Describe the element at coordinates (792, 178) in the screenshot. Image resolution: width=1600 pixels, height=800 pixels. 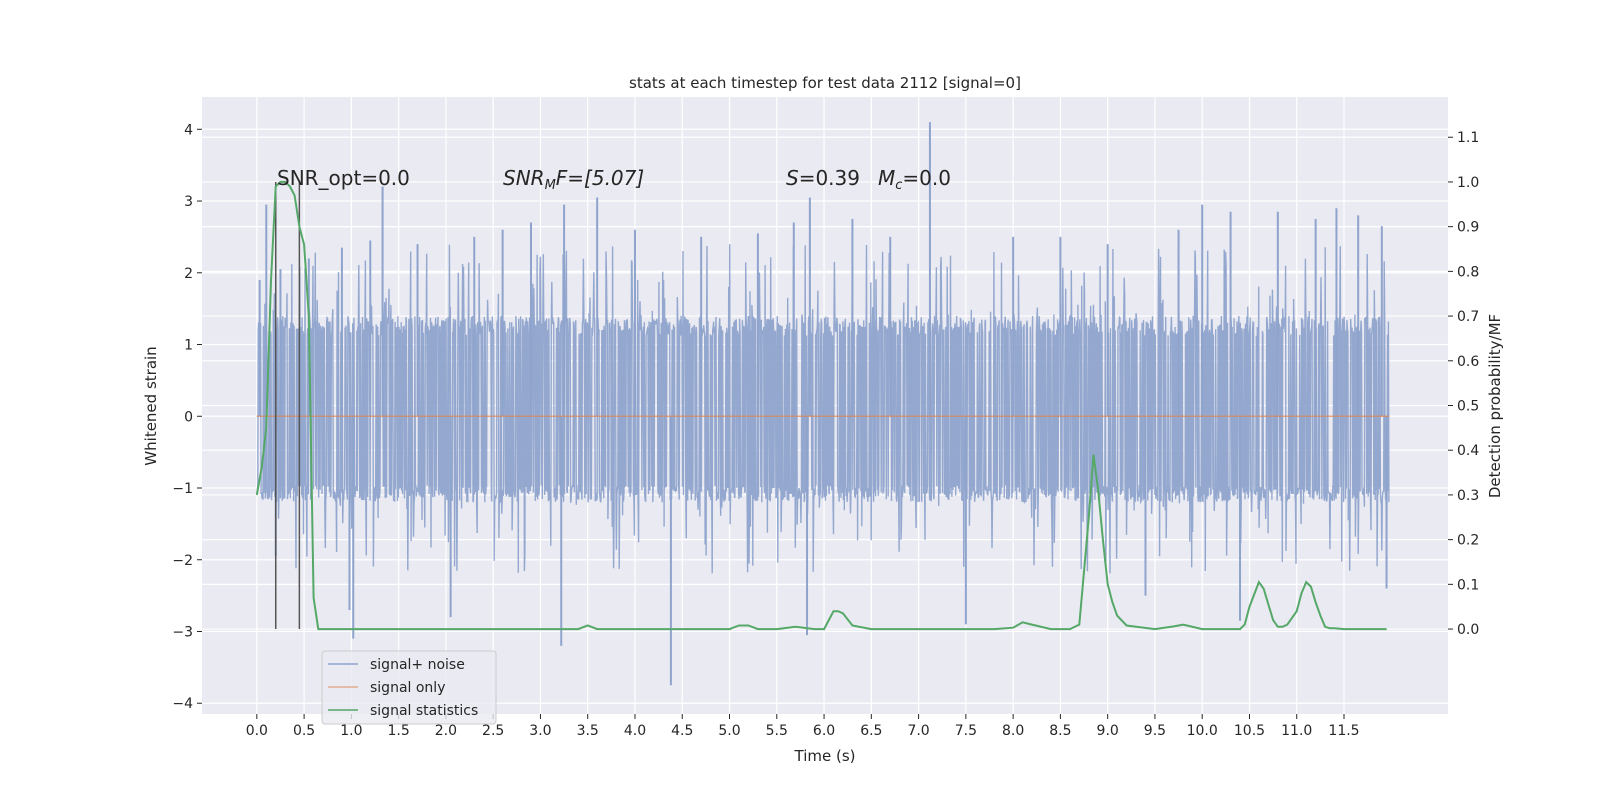
I see `annotation-s-symbol: S` at that location.